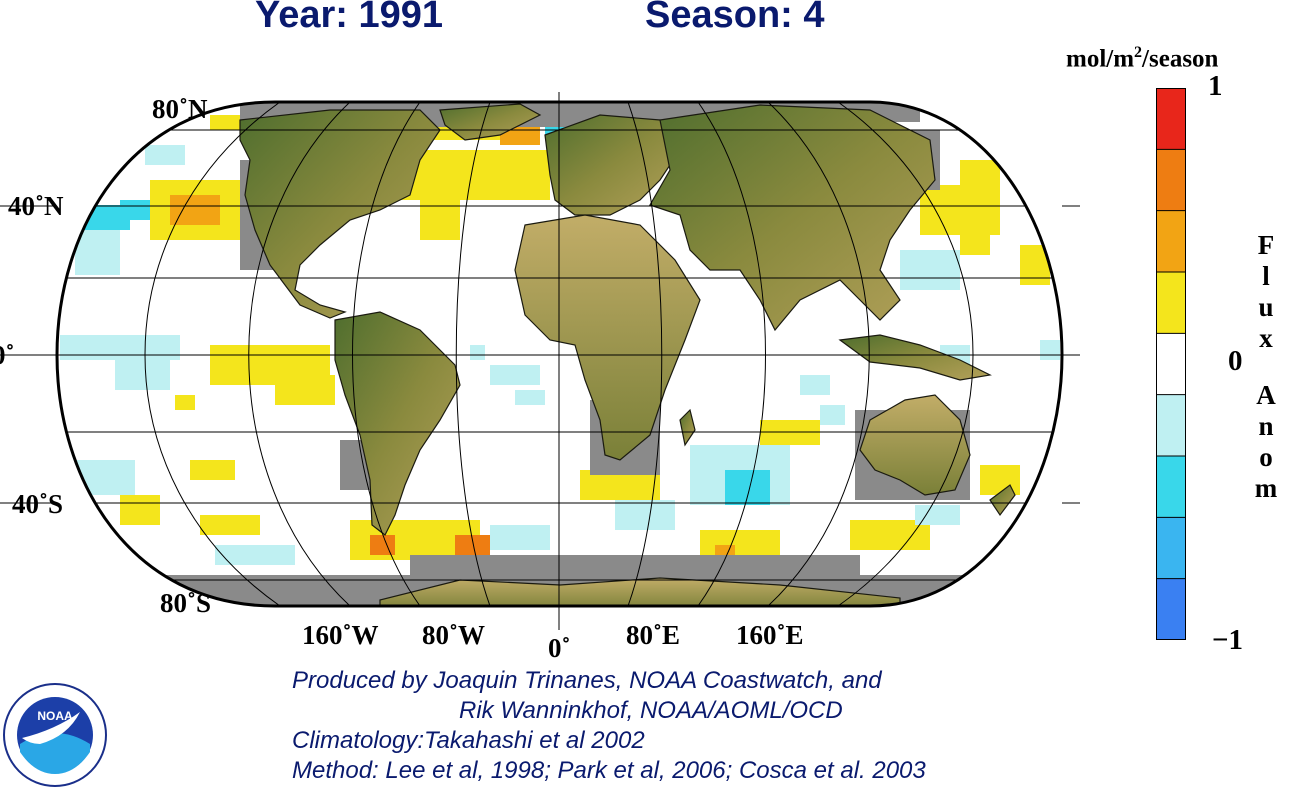 This screenshot has height=788, width=1301. What do you see at coordinates (607, 337) in the screenshot?
I see `africa` at bounding box center [607, 337].